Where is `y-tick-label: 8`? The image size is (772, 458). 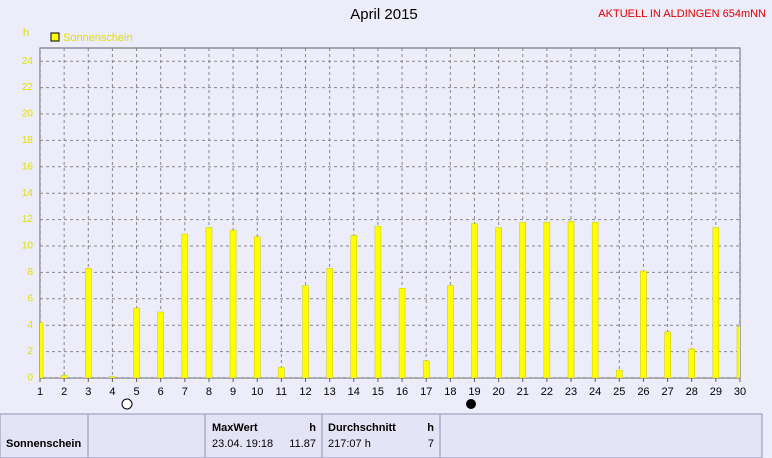
y-tick-label: 8 is located at coordinates (30, 272).